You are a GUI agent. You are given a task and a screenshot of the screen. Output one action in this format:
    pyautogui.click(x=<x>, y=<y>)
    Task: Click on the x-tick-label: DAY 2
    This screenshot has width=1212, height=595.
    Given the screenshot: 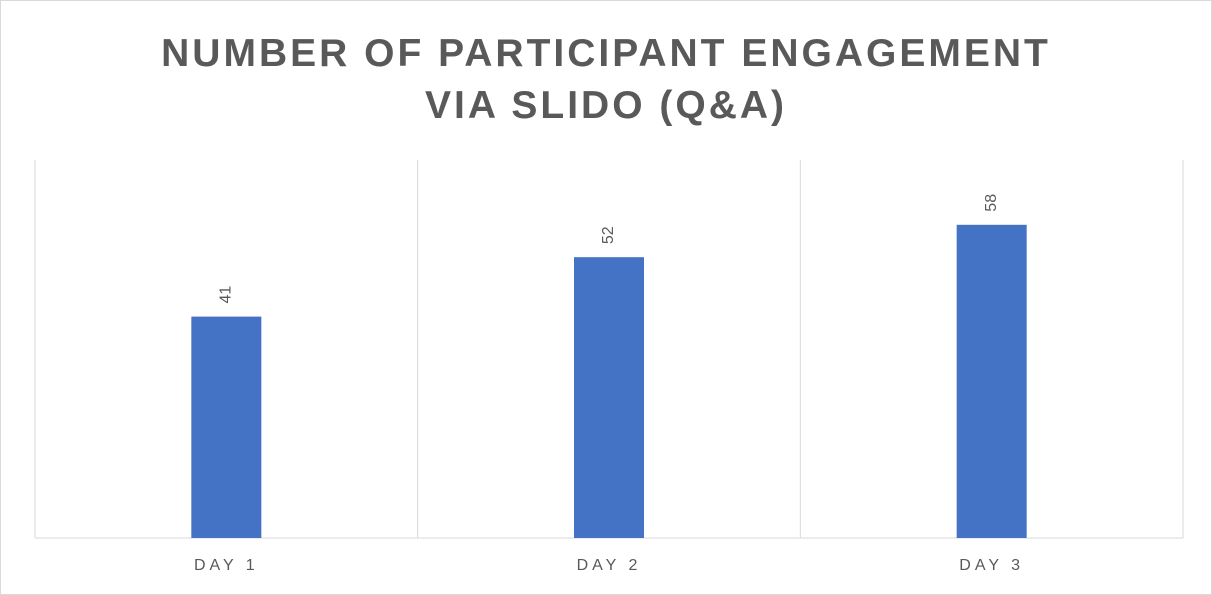 What is the action you would take?
    pyautogui.click(x=609, y=565)
    